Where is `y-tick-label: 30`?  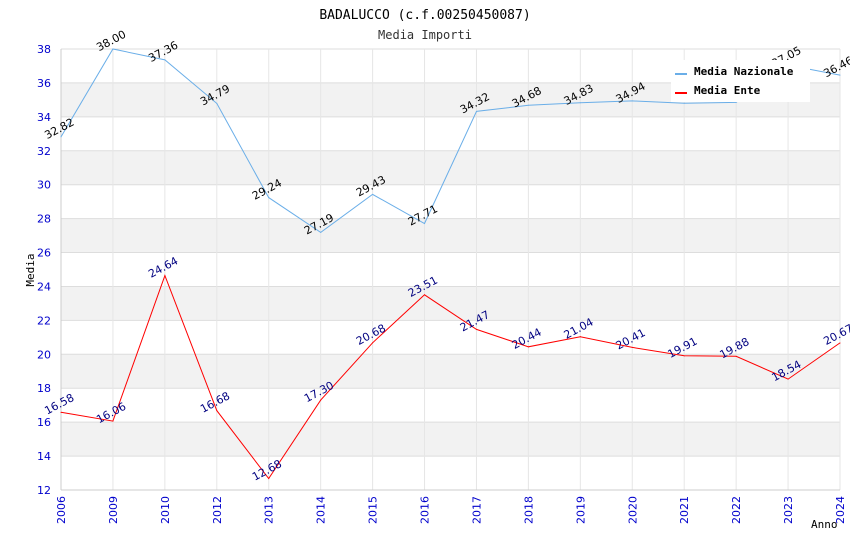 y-tick-label: 30 is located at coordinates (44, 185).